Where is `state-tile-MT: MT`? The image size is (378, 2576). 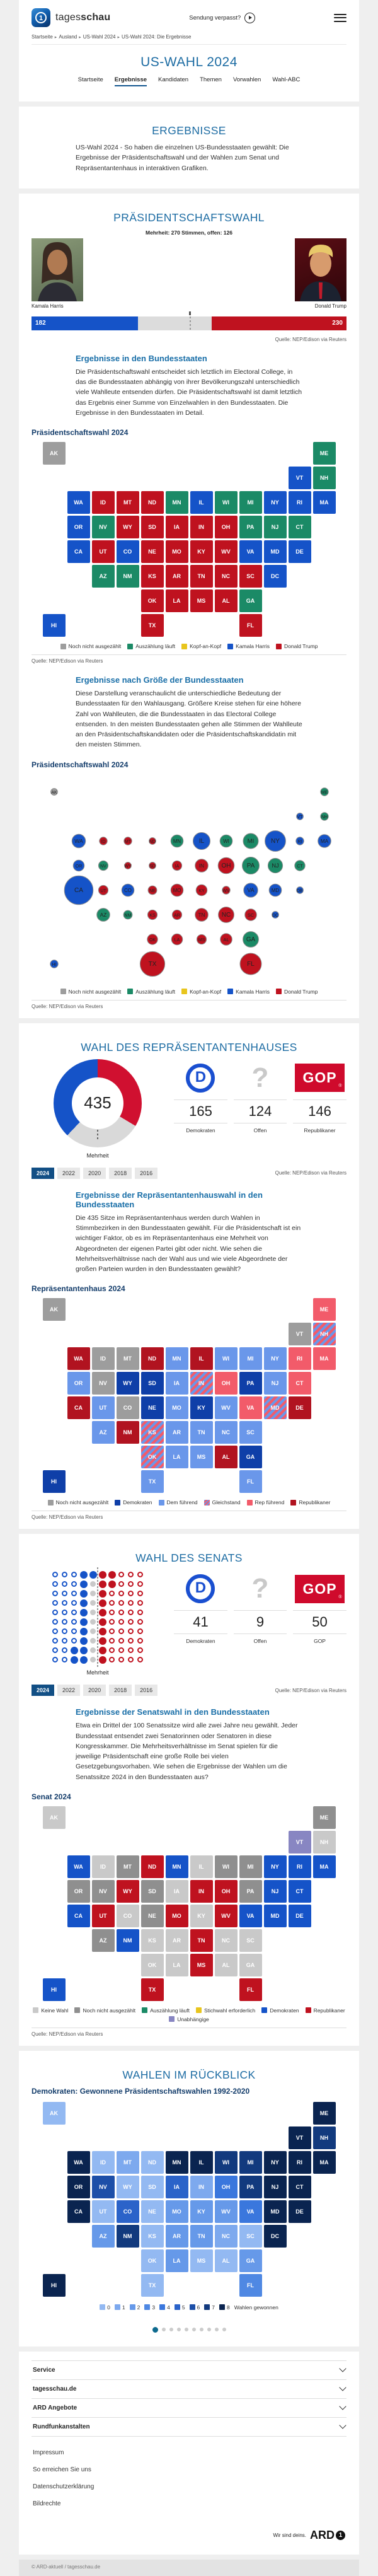
state-tile-MT: MT is located at coordinates (127, 2162).